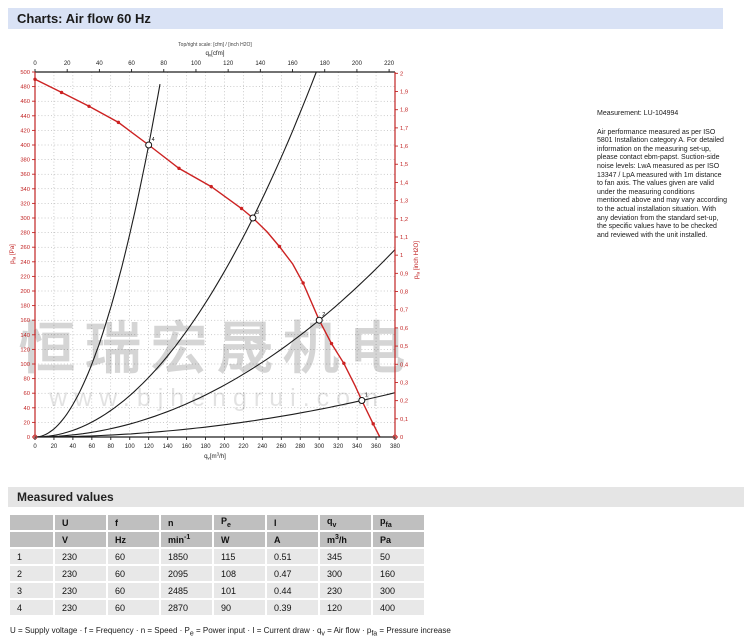 This screenshot has height=641, width=750. What do you see at coordinates (196, 64) in the screenshot?
I see `top-tick-label: 100` at bounding box center [196, 64].